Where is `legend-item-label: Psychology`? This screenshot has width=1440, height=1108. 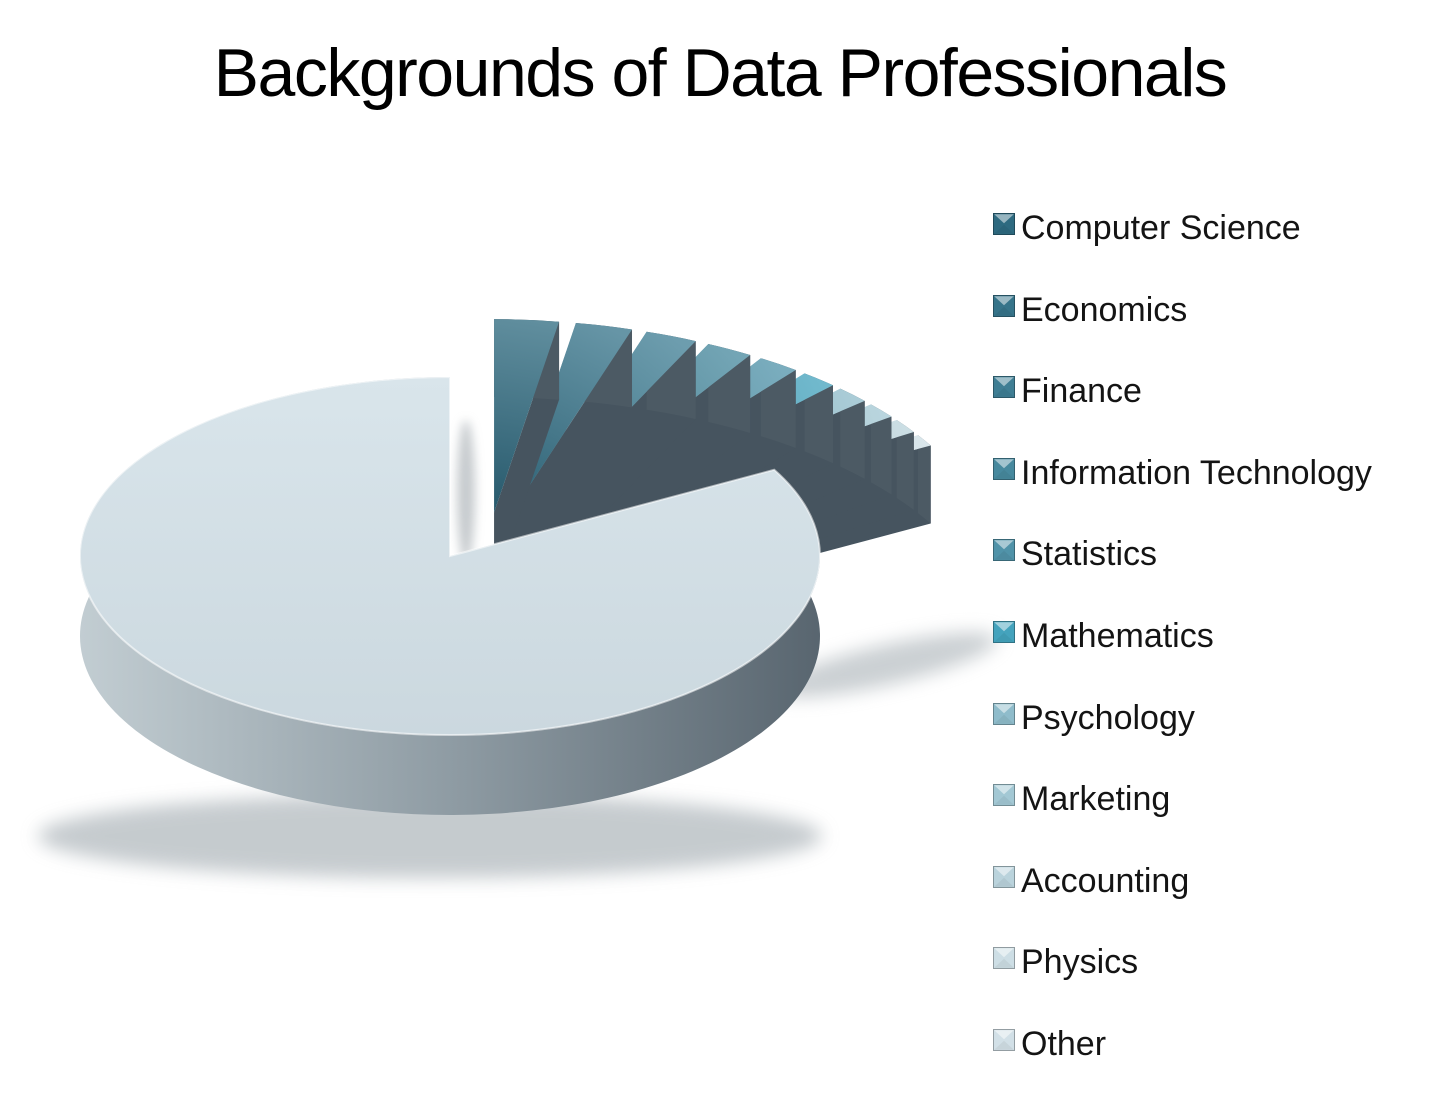
legend-item-label: Psychology is located at coordinates (1108, 717).